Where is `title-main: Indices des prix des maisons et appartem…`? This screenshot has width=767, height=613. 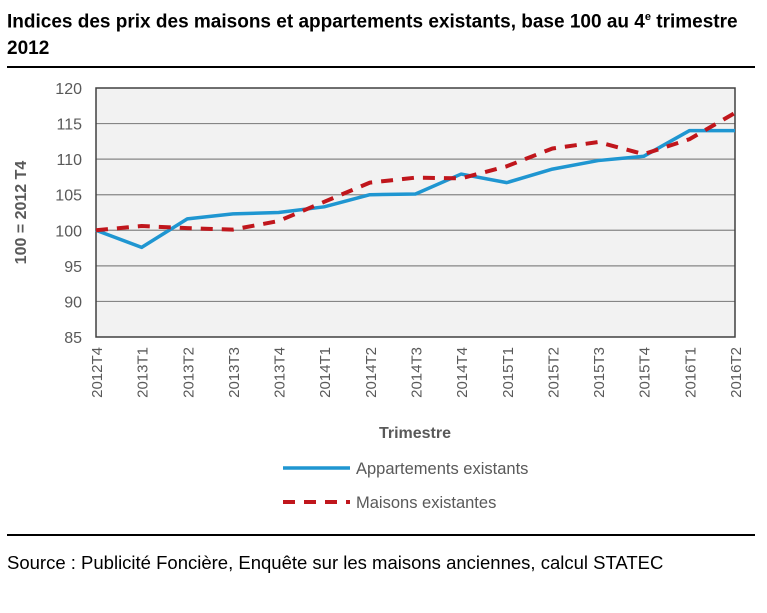 title-main: Indices des prix des maisons et appartem… is located at coordinates (326, 22).